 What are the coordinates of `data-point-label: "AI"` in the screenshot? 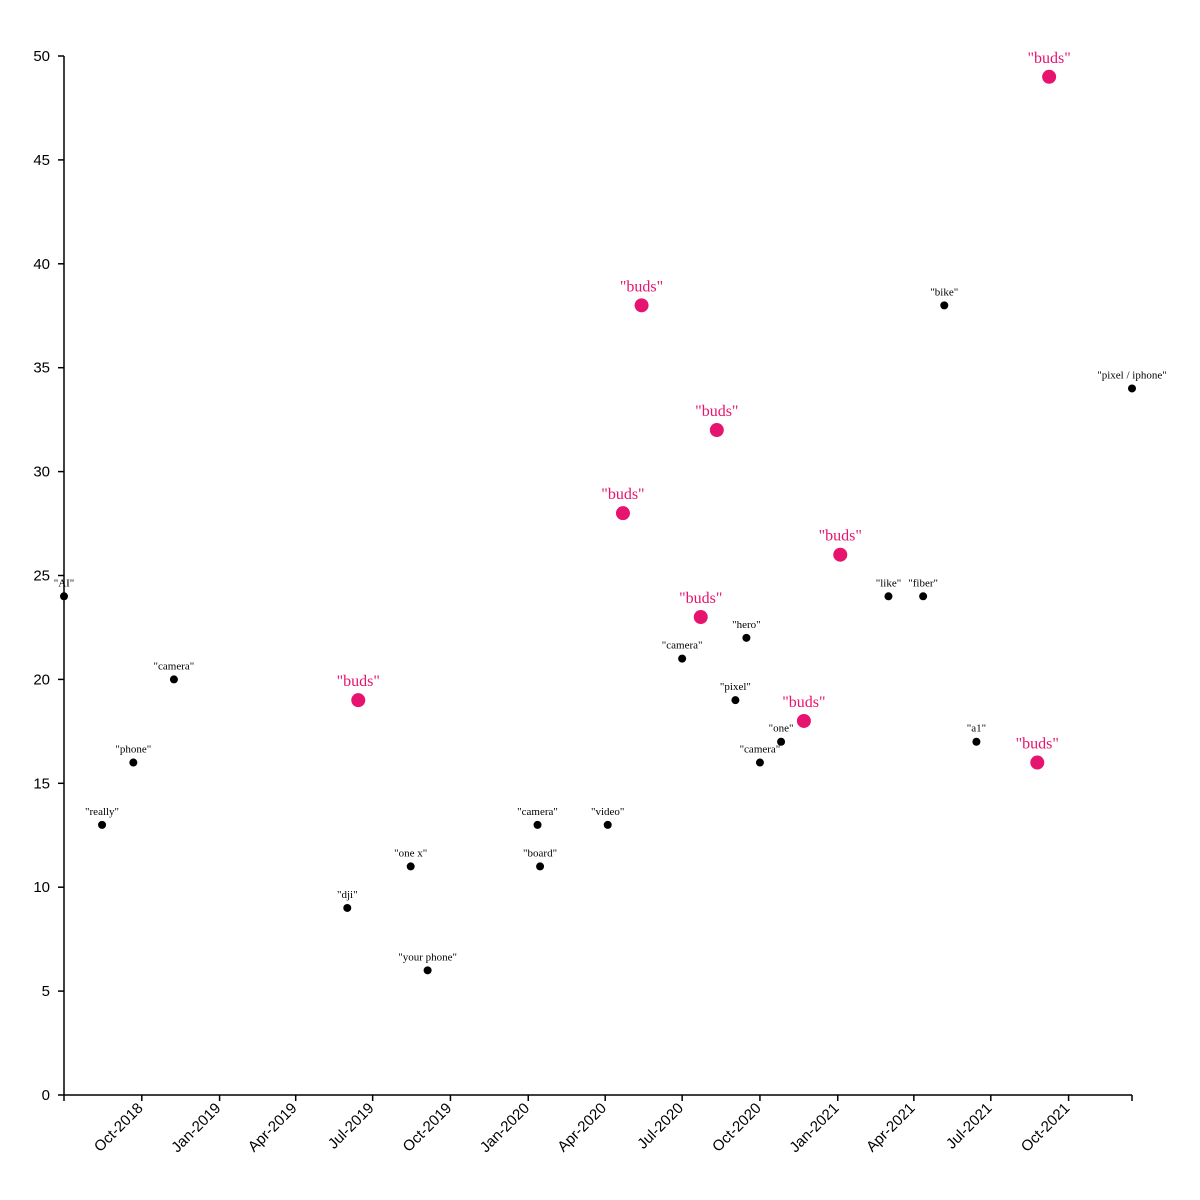 It's located at (64, 583).